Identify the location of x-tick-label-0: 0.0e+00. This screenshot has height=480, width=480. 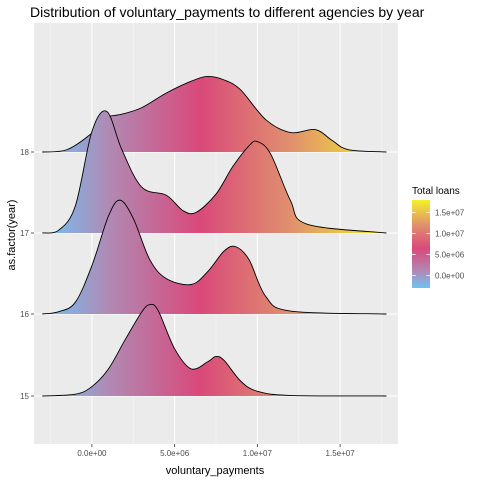
(92, 453).